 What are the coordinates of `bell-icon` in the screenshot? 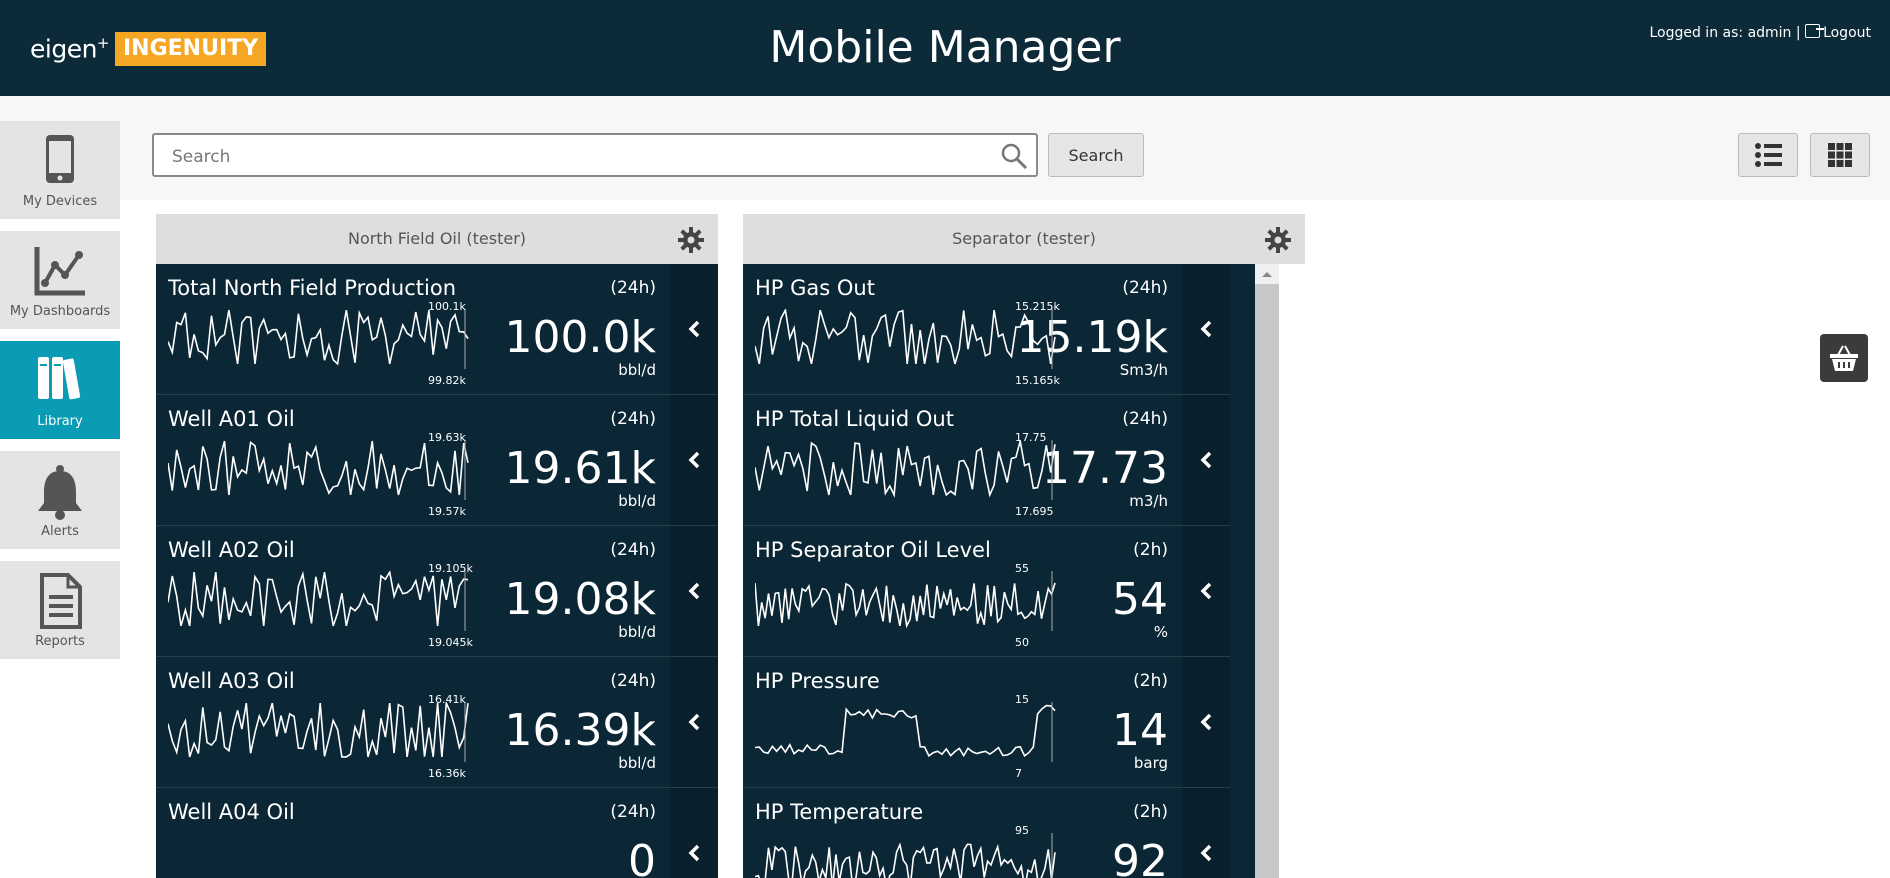 It's located at (60, 492).